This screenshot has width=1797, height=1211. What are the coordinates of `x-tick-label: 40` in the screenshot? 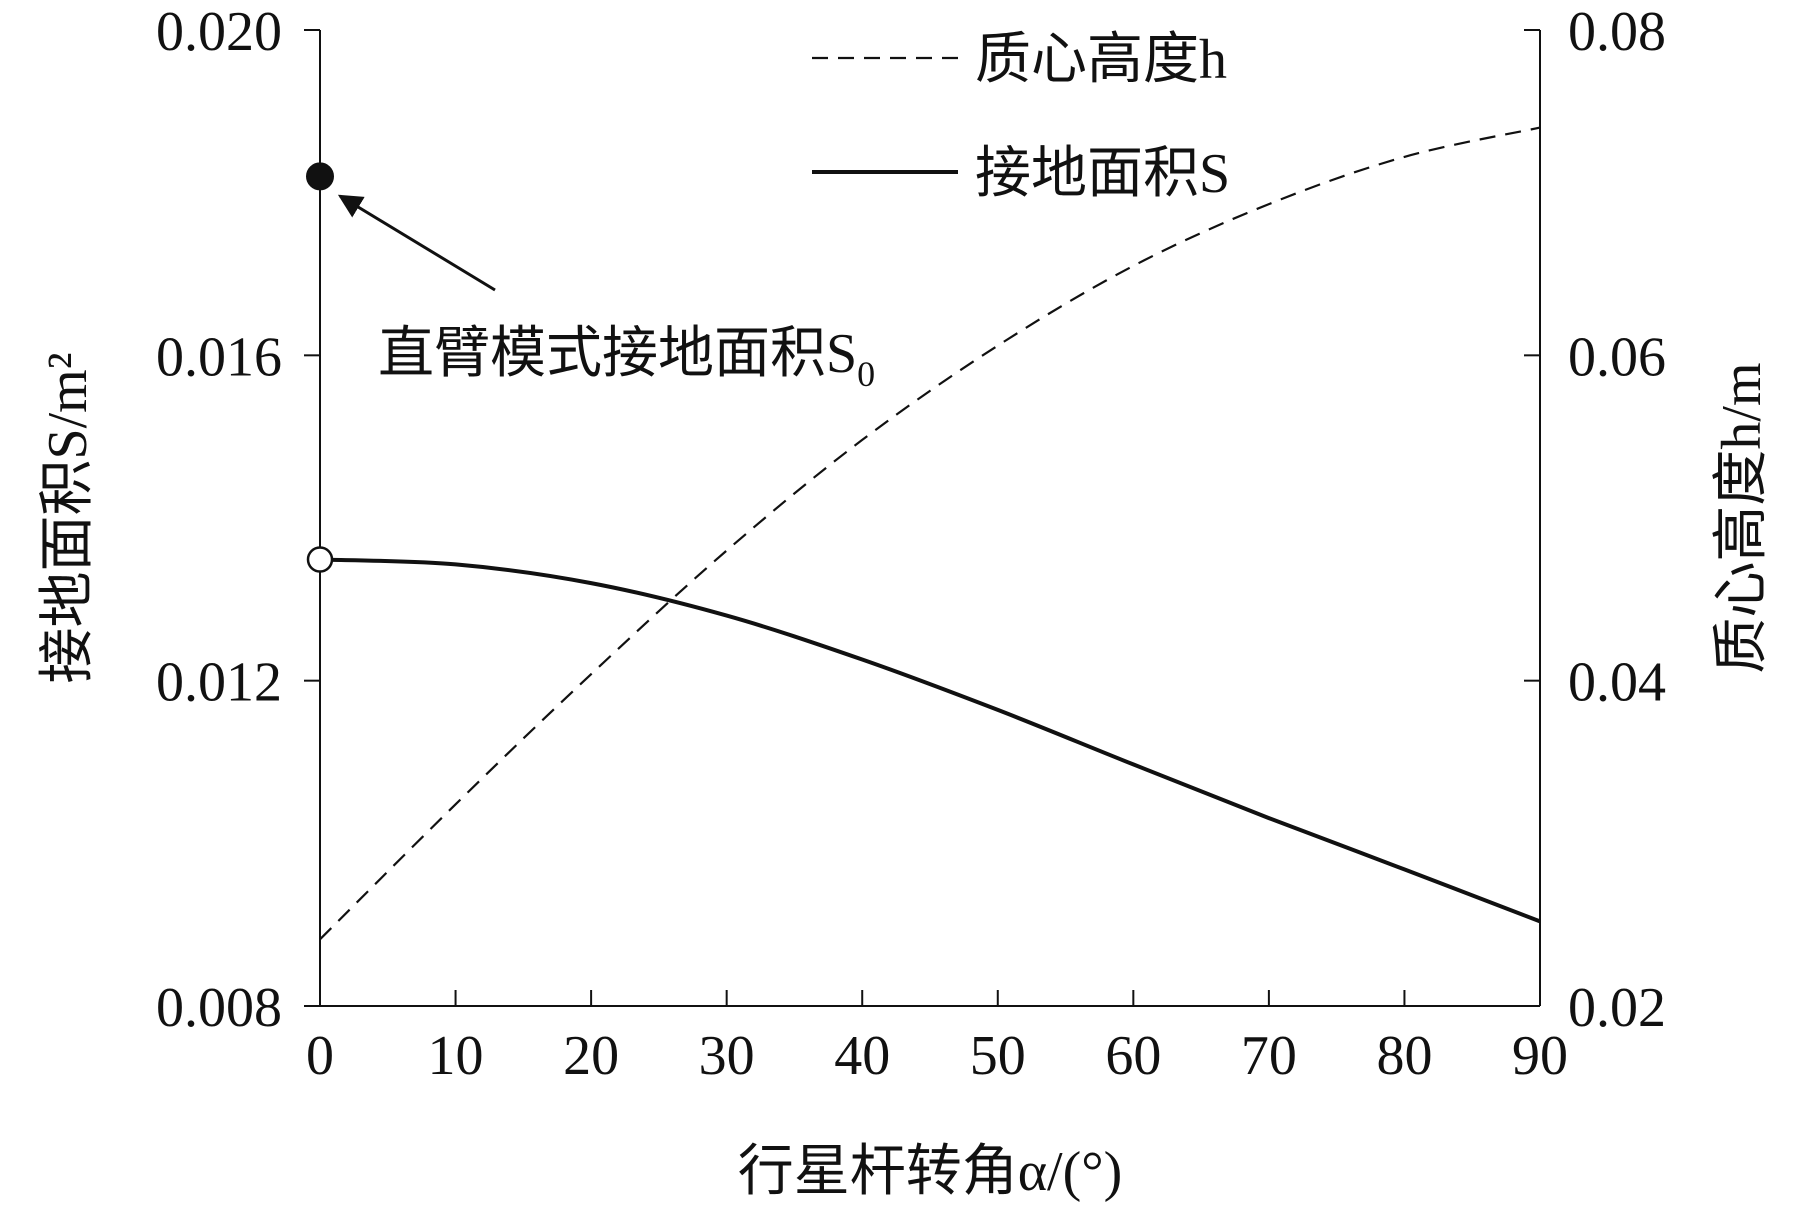 It's located at (862, 1056).